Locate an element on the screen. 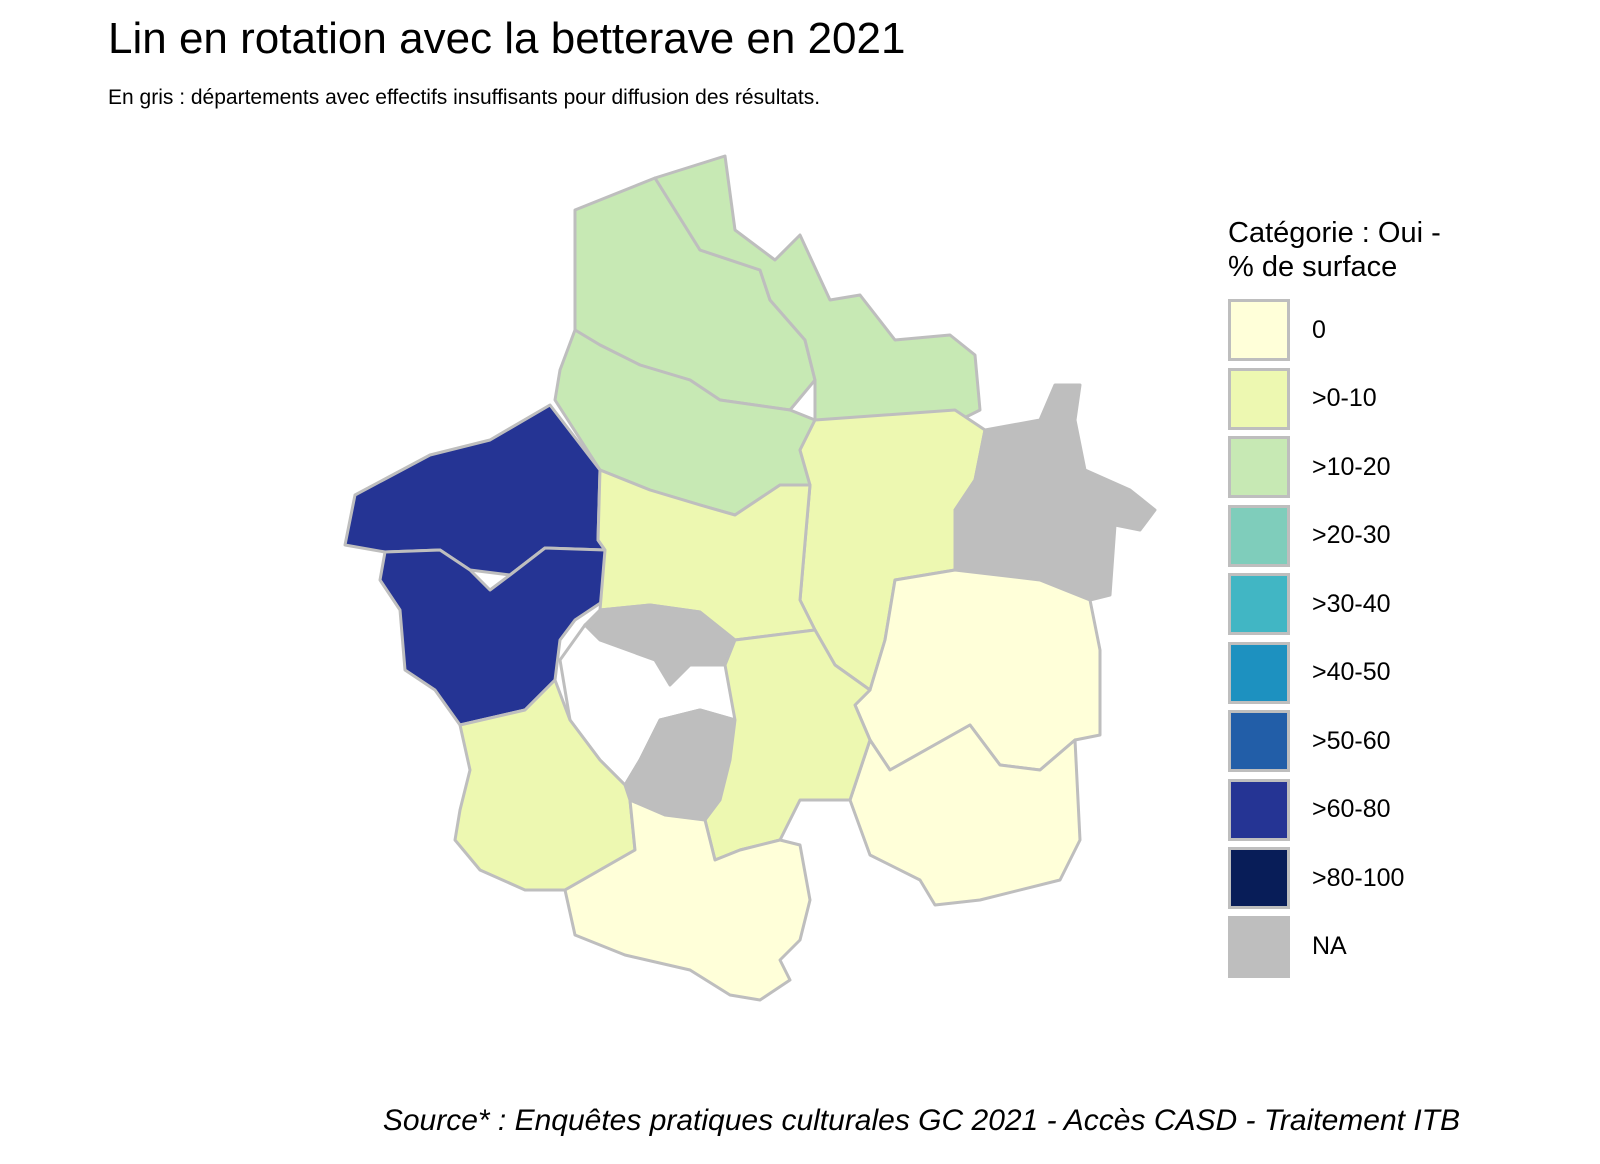 The image size is (1600, 1164). legend-label: >0-10 is located at coordinates (1344, 398).